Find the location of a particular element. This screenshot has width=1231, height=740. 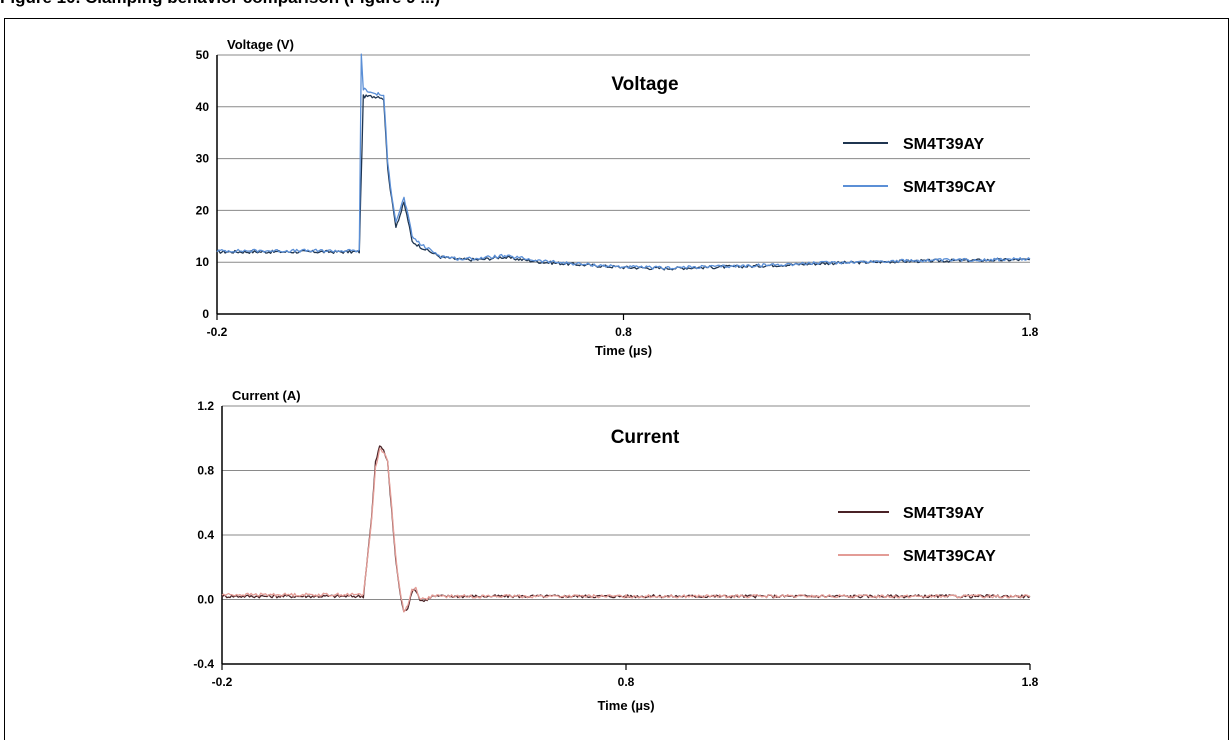

y-tick-label: 1.2 is located at coordinates (205, 406).